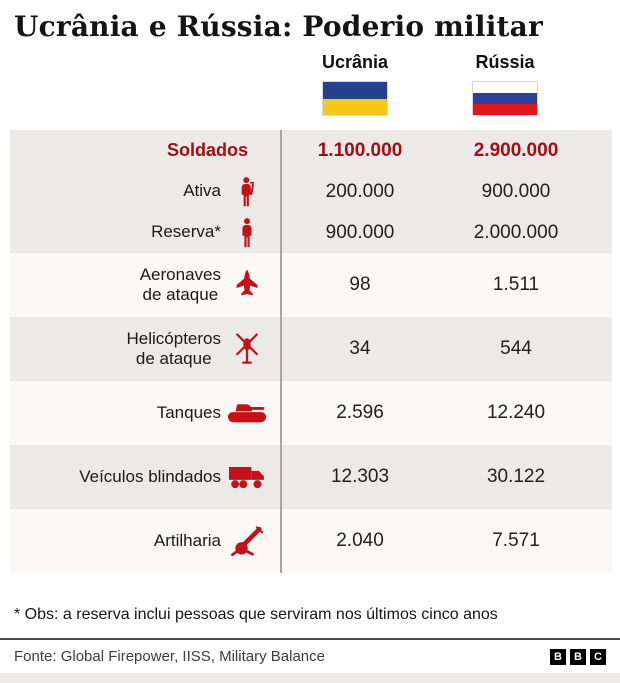  I want to click on table-row: Soldados 1.100.000 2.900.000, so click(311, 150).